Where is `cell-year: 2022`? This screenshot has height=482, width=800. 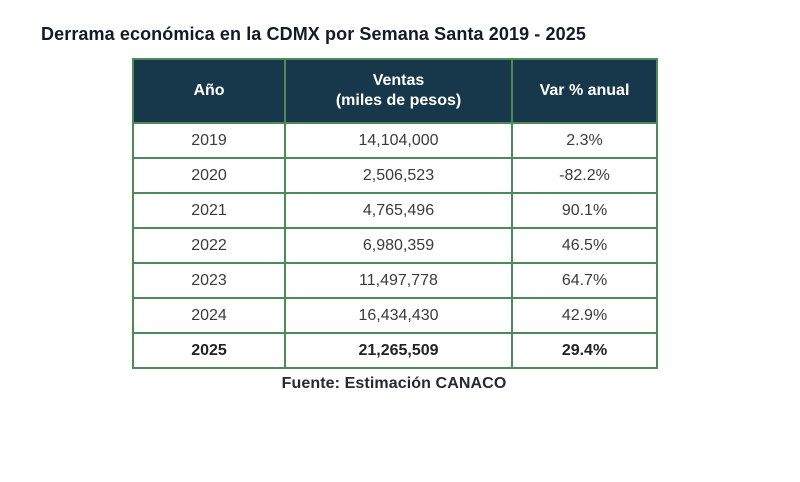 cell-year: 2022 is located at coordinates (209, 245).